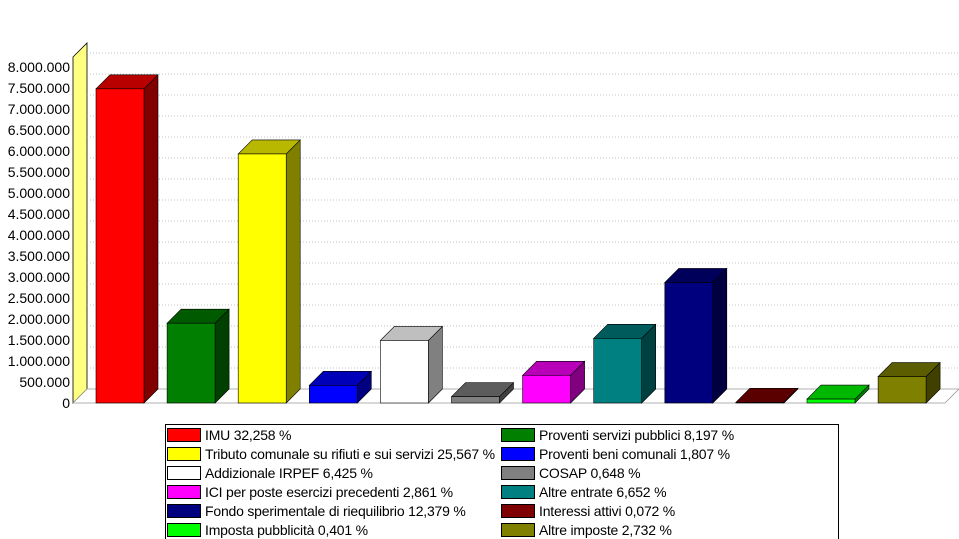 The width and height of the screenshot is (959, 539). Describe the element at coordinates (80, 223) in the screenshot. I see `side-wall` at that location.